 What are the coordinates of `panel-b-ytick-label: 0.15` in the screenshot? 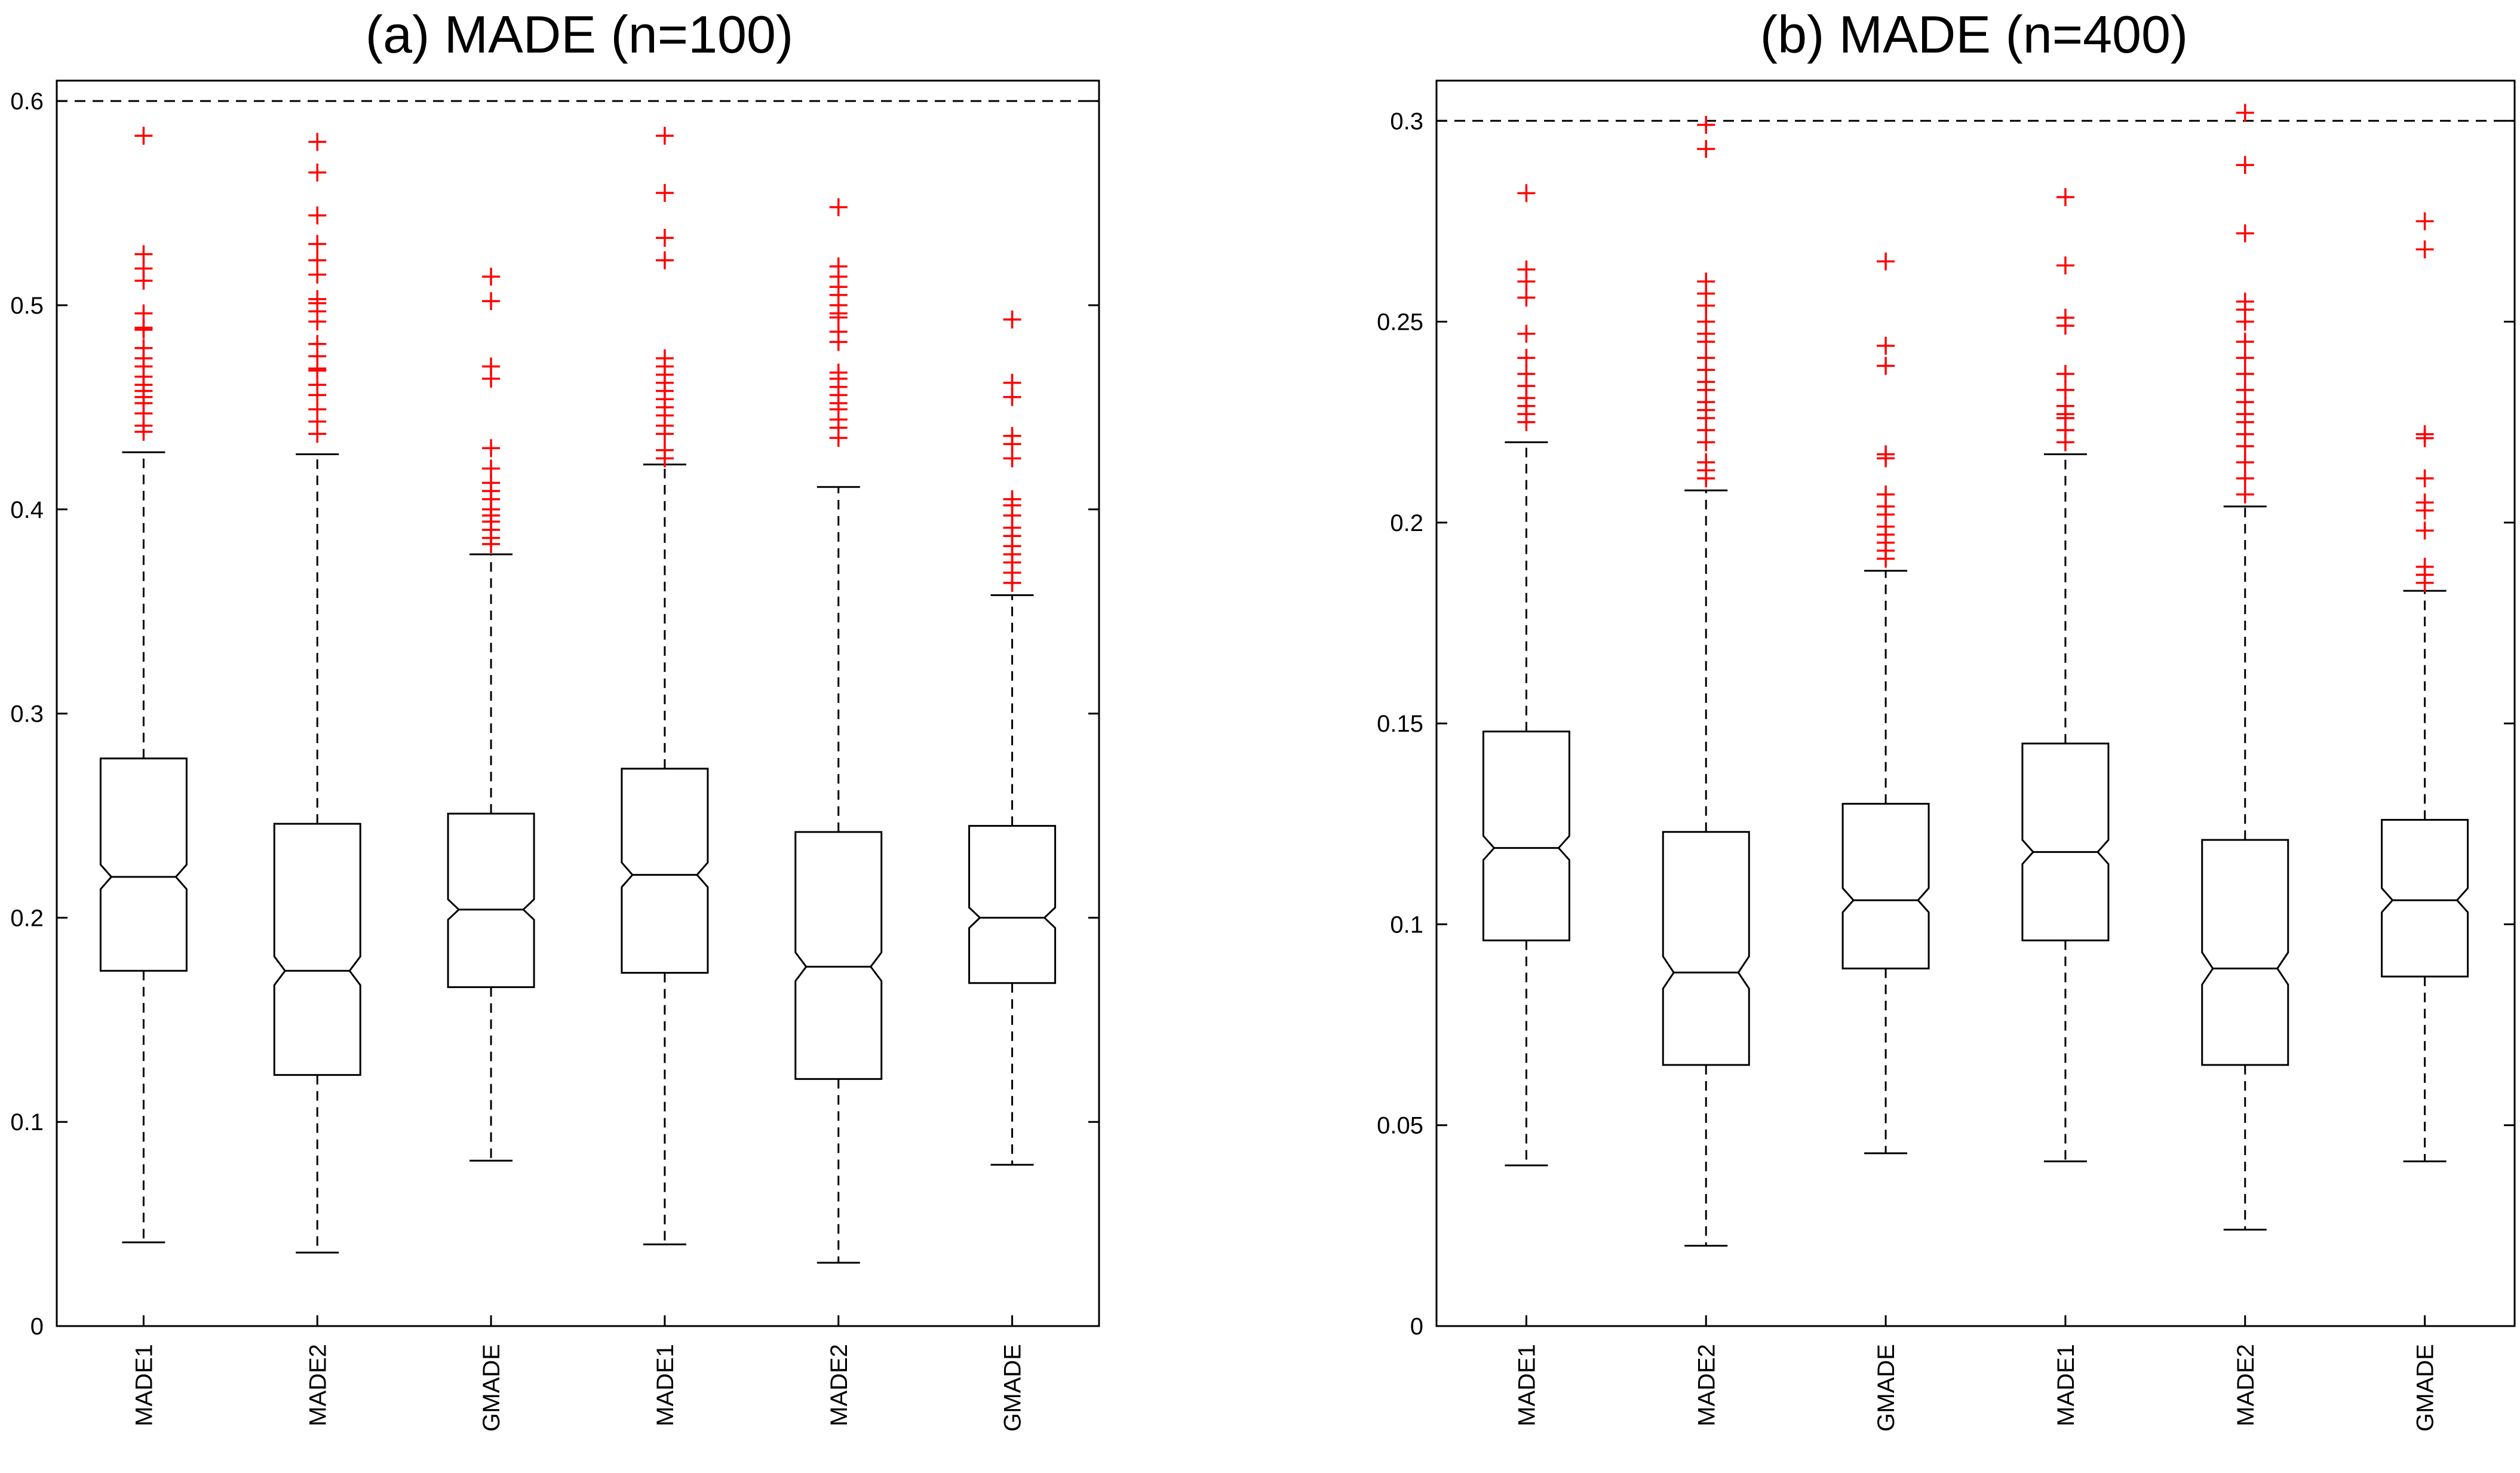 It's located at (1400, 724).